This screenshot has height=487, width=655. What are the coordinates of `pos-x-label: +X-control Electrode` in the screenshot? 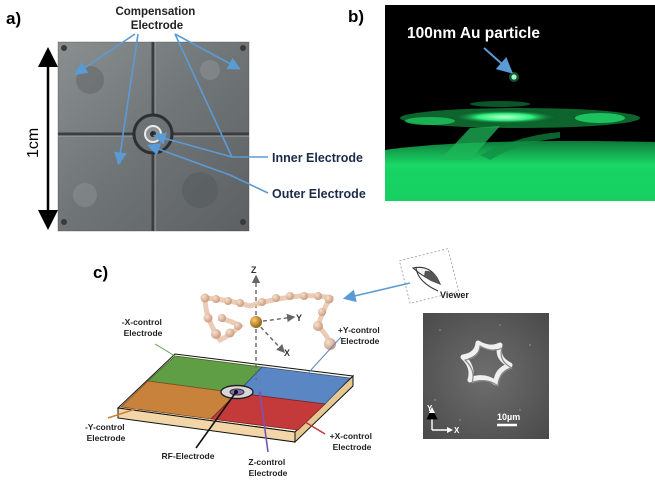 It's located at (352, 441).